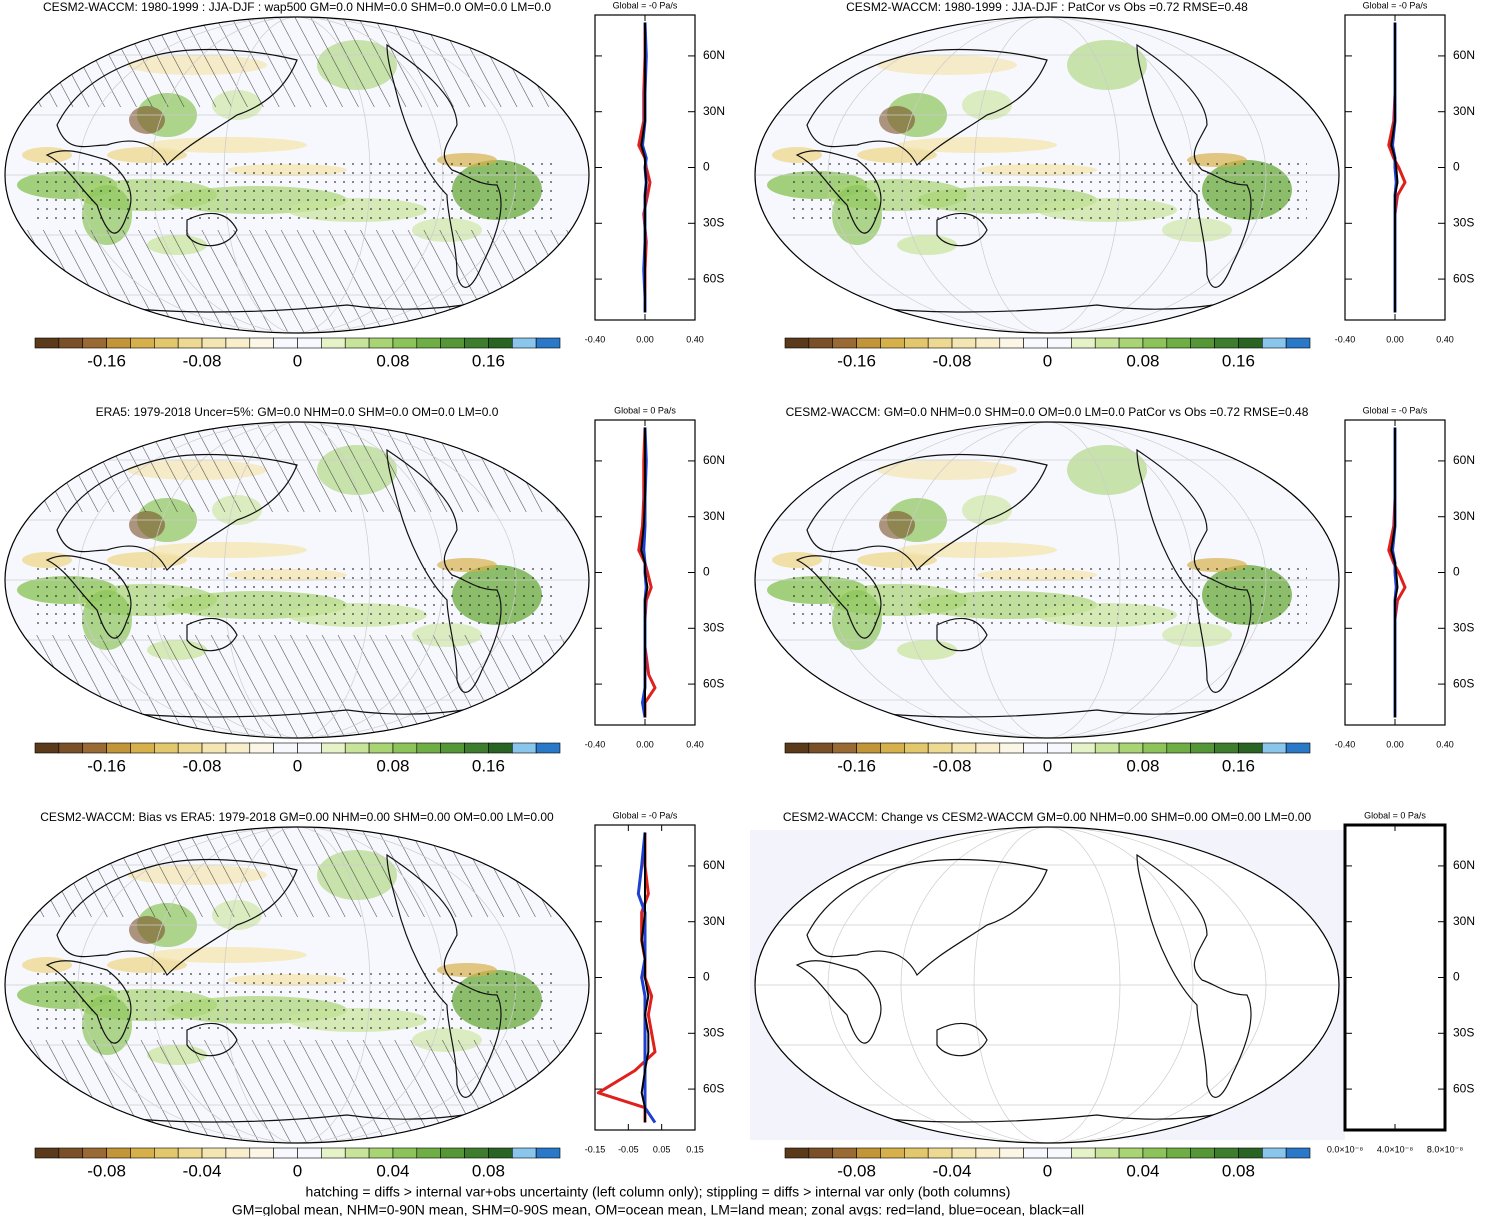 The height and width of the screenshot is (1216, 1487). Describe the element at coordinates (1395, 5) in the screenshot. I see `zonal-title: Global = -0 Pa/s` at that location.